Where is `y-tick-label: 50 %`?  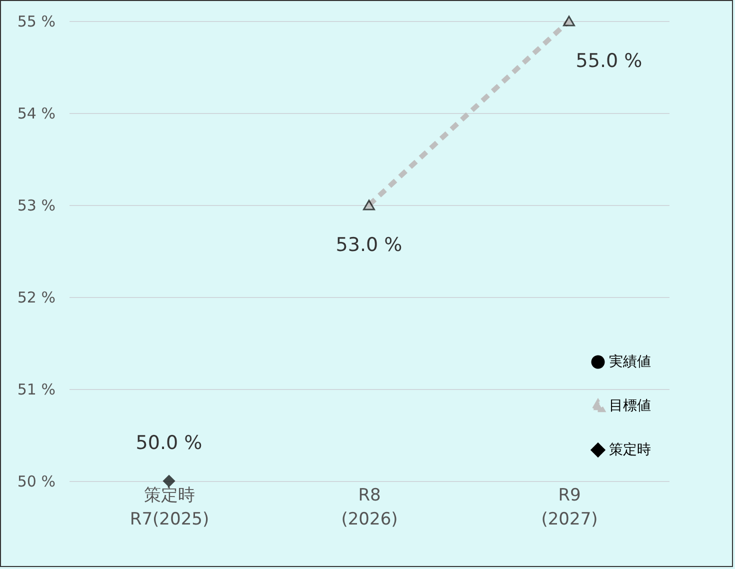 y-tick-label: 50 % is located at coordinates (36, 481).